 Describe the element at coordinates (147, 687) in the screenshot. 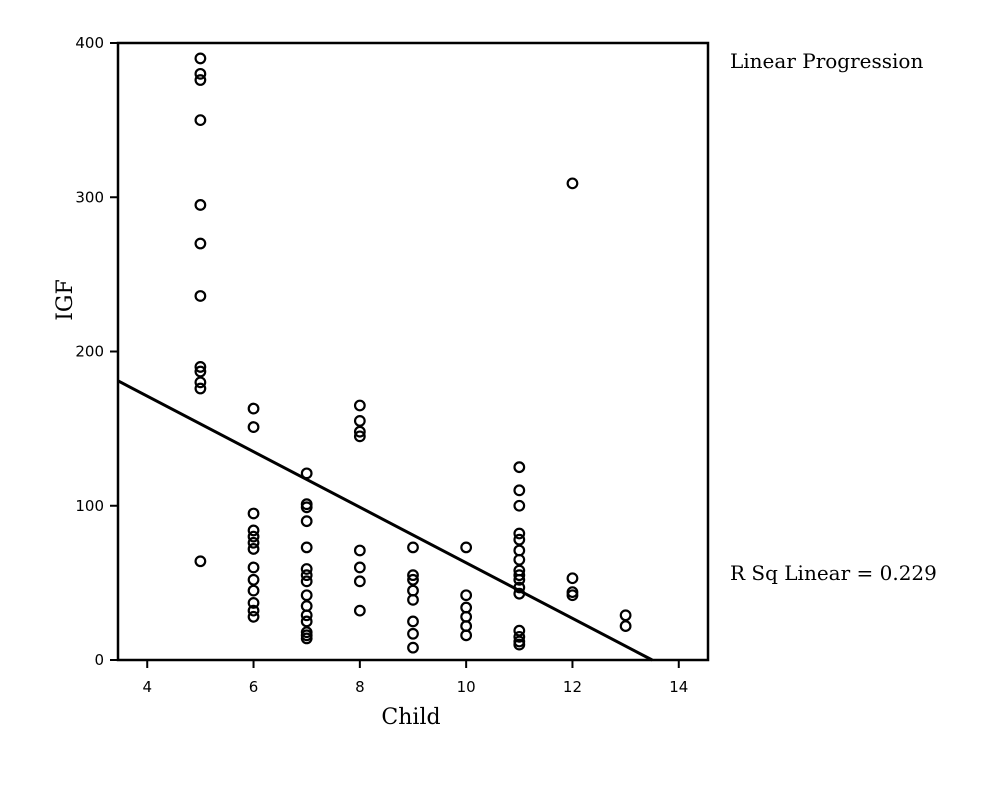

I see `x-tick-label: 4` at that location.